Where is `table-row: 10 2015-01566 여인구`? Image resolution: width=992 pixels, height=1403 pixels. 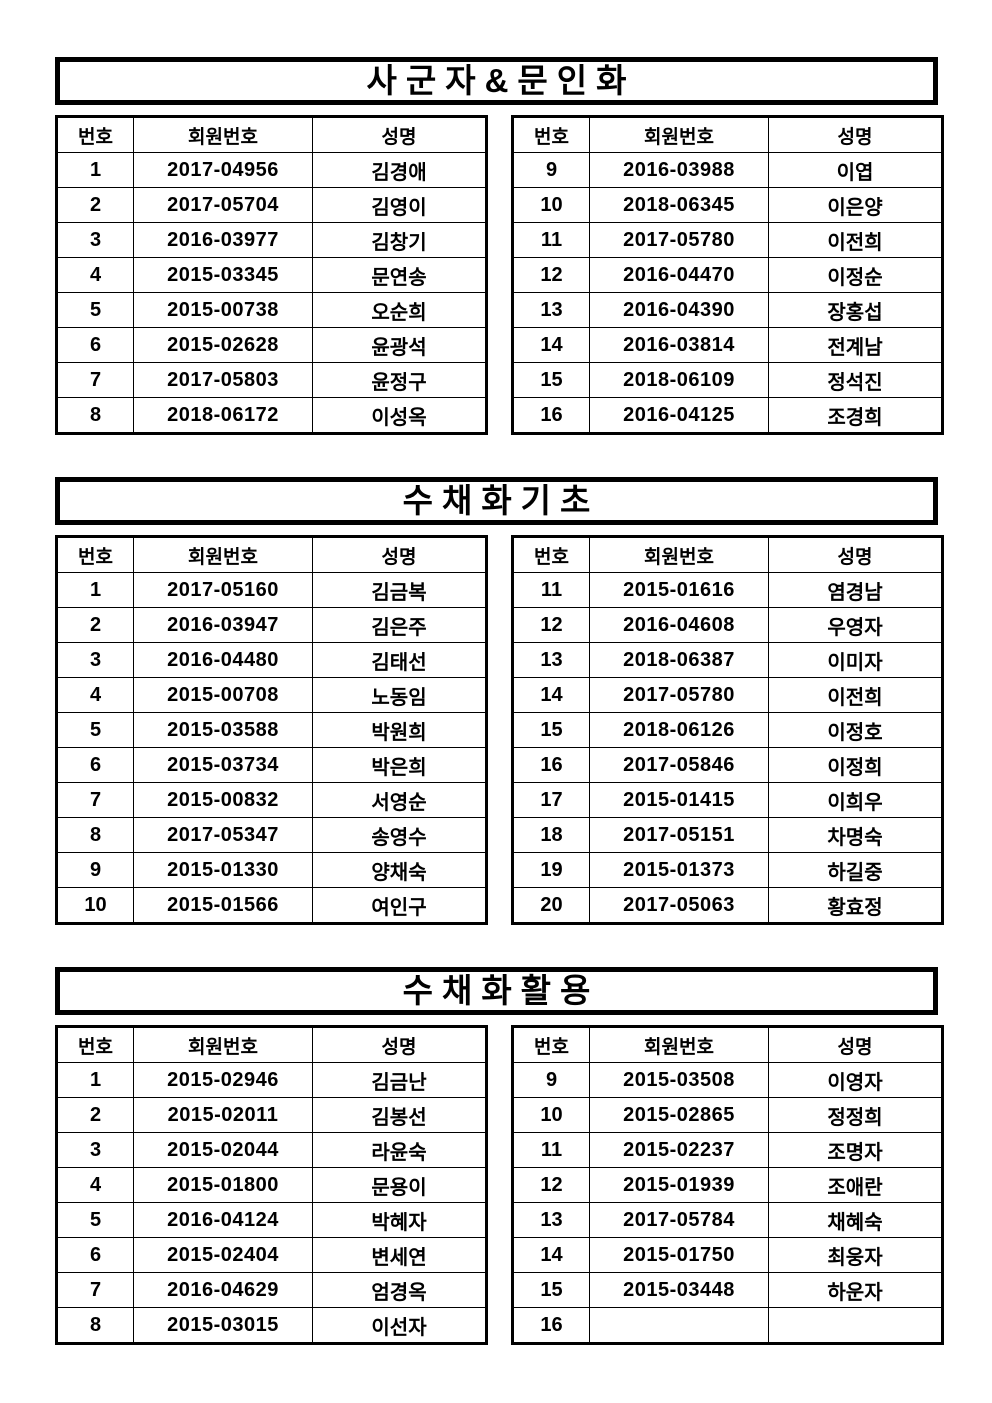
table-row: 10 2015-01566 여인구 is located at coordinates (271, 905).